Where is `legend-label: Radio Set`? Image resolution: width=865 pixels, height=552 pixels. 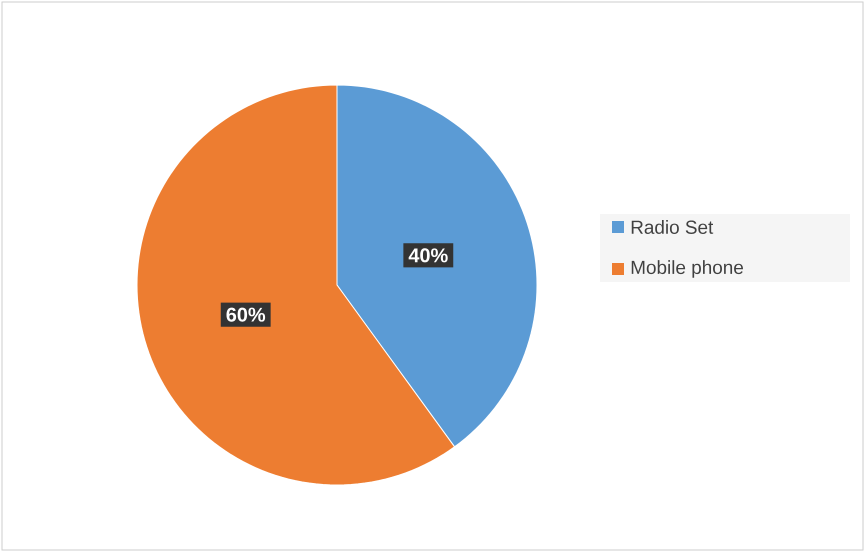 legend-label: Radio Set is located at coordinates (673, 227).